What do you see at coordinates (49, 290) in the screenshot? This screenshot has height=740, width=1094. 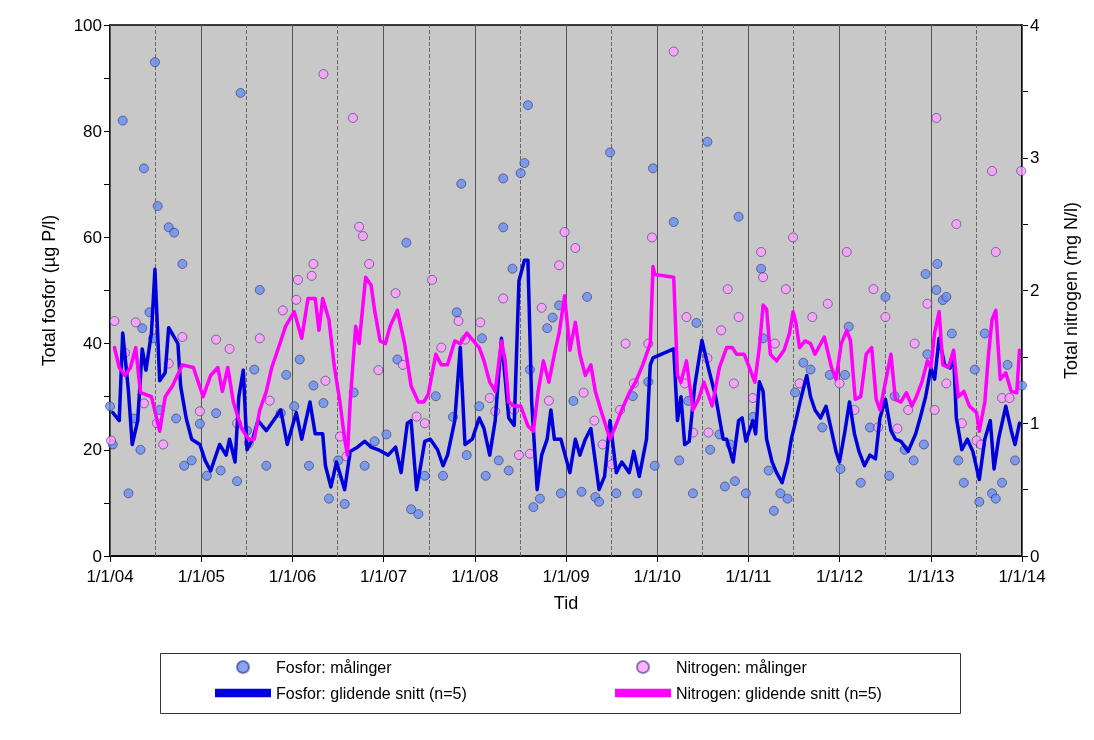 I see `y-axis-title: Total fosfor (µg P/l)` at bounding box center [49, 290].